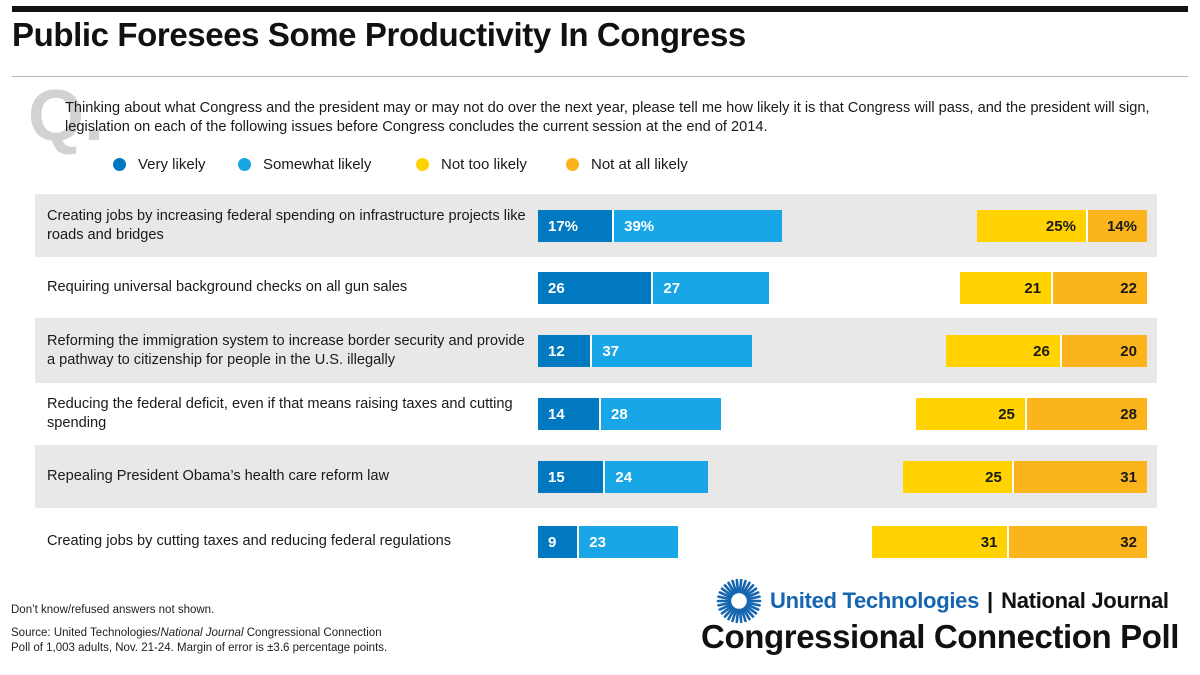 The width and height of the screenshot is (1200, 675). What do you see at coordinates (1077, 542) in the screenshot?
I see `bar-not-at-all-likely: 32` at bounding box center [1077, 542].